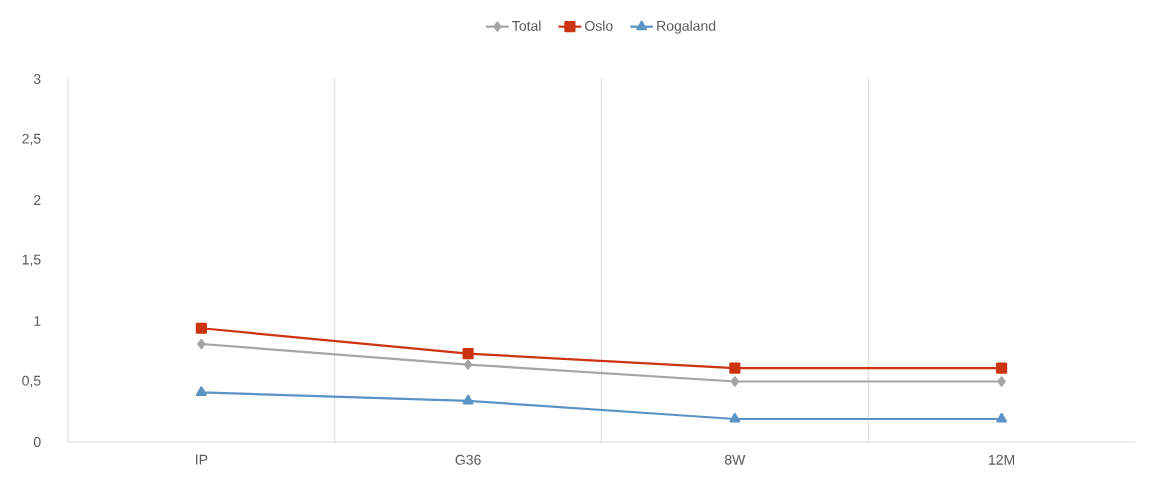 The image size is (1163, 480). I want to click on y-tick-label: 1,5, so click(31, 260).